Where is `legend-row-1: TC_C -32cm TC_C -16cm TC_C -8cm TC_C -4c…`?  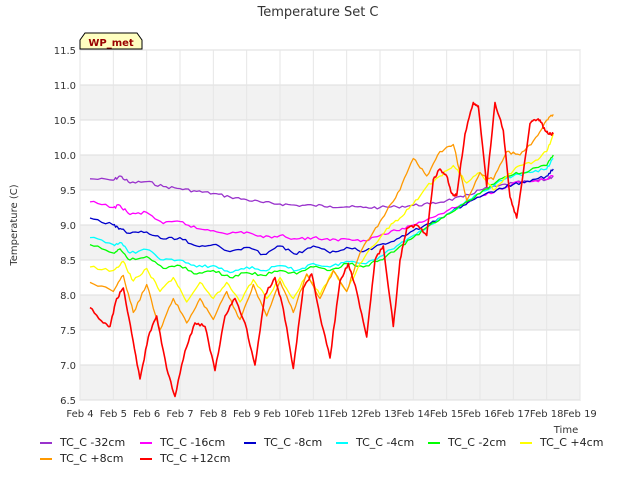 legend-row-1: TC_C -32cm TC_C -16cm TC_C -8cm TC_C -4c… is located at coordinates (340, 444).